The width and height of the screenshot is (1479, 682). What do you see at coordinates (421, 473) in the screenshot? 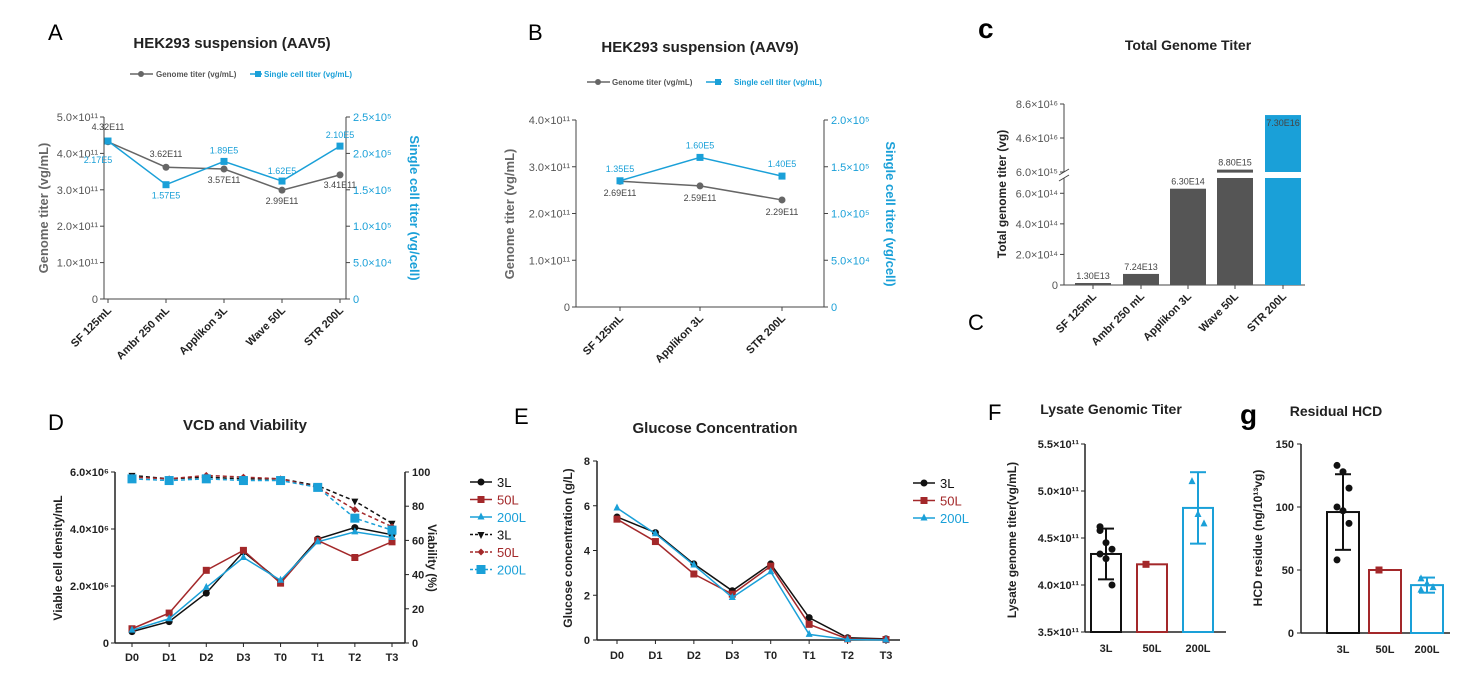
I see `y2-tick-label-d: 100` at bounding box center [421, 473].